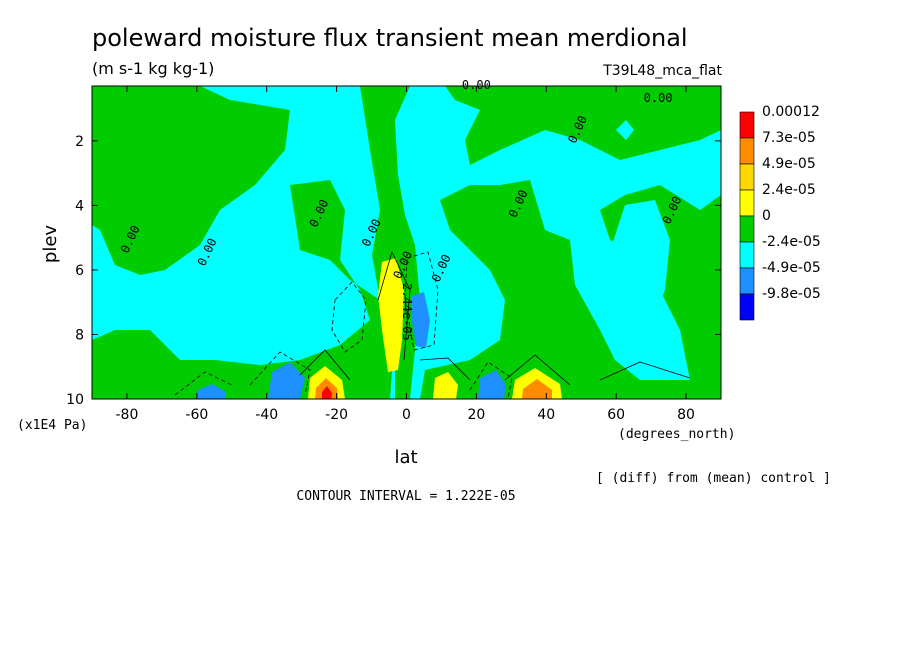 This screenshot has width=904, height=654. I want to click on green-region-northern-edge, so click(698, 312).